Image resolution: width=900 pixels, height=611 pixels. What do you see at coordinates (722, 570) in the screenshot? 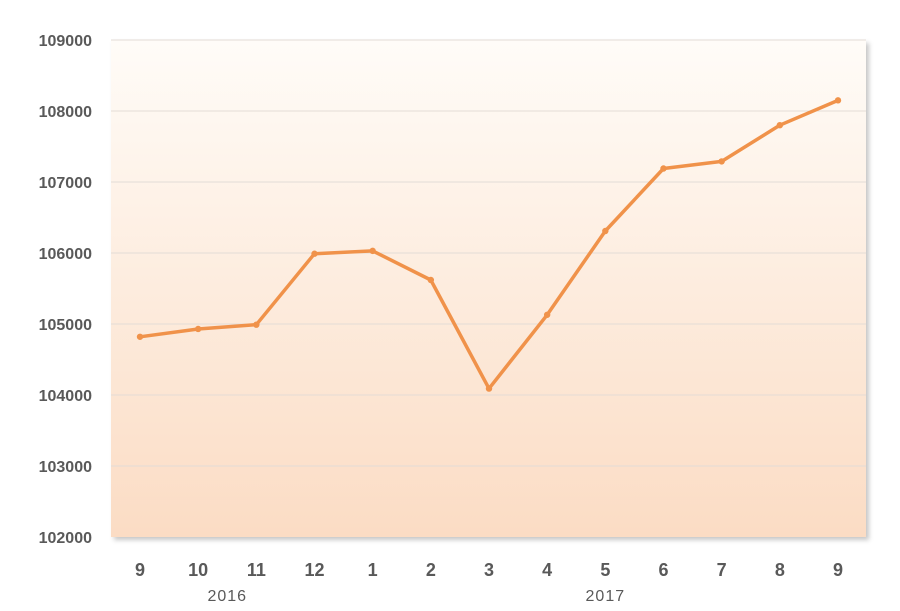
I see `x-tick-label: 7` at bounding box center [722, 570].